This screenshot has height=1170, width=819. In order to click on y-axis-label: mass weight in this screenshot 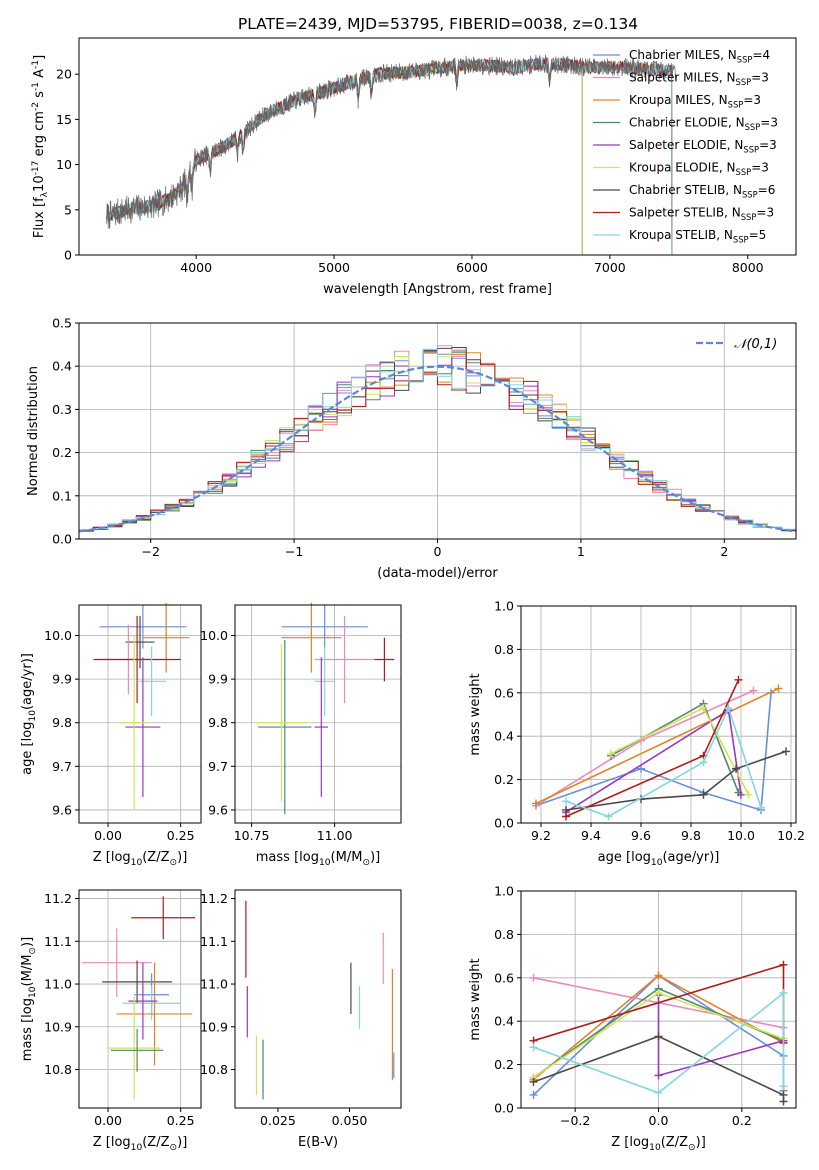, I will do `click(475, 714)`.